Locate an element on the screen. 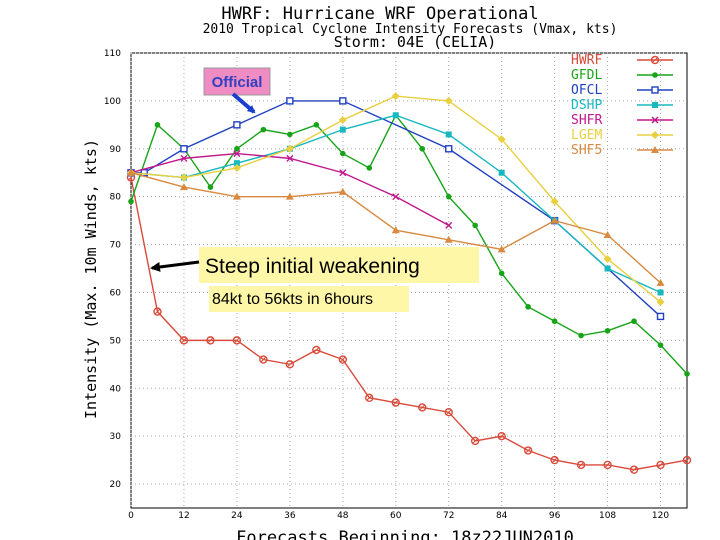  storm-label: Storm: 04E (CELIA) is located at coordinates (415, 42).